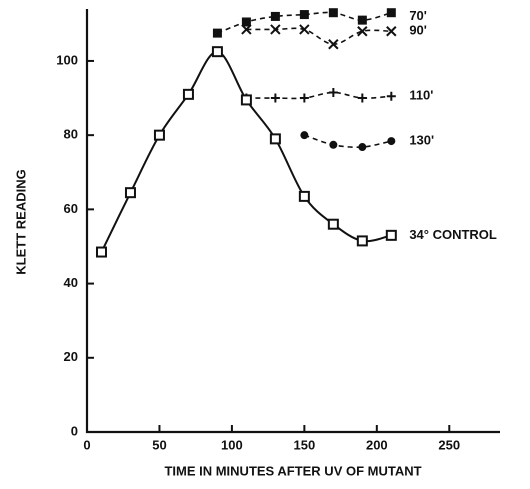 This screenshot has width=530, height=489. What do you see at coordinates (74, 430) in the screenshot?
I see `y-tick-label: 0` at bounding box center [74, 430].